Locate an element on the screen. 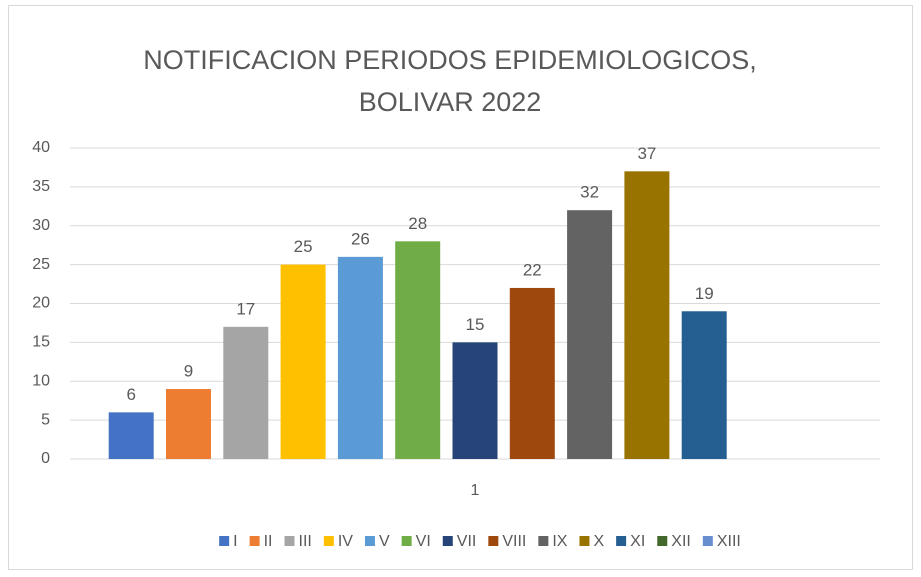 The image size is (921, 577). data-label: 6 is located at coordinates (130, 394).